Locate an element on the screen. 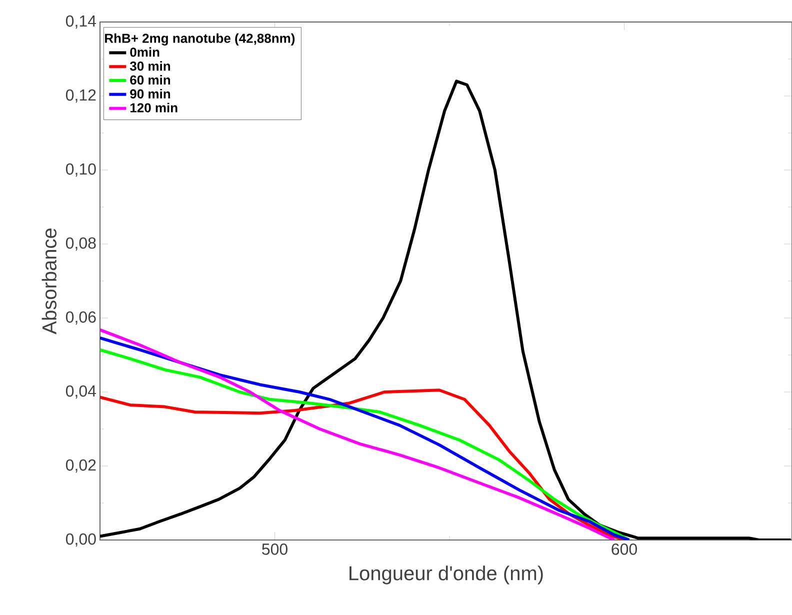  y-tick-label: 0,12 is located at coordinates (81, 96).